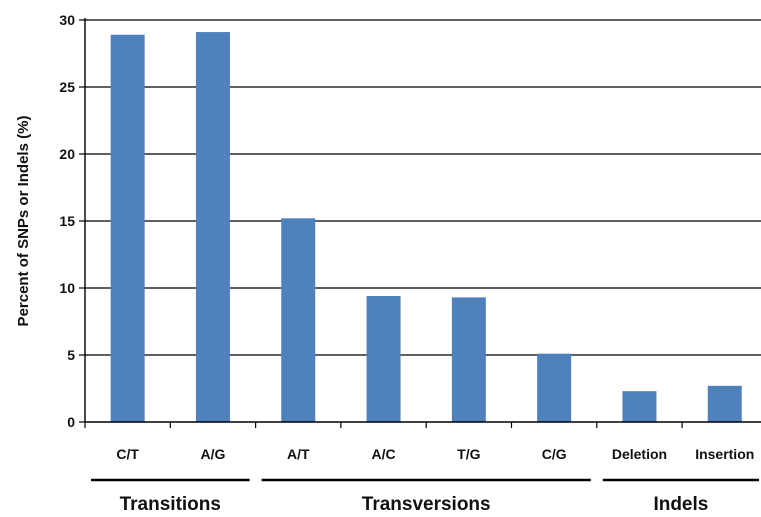 Image resolution: width=761 pixels, height=517 pixels. What do you see at coordinates (71, 422) in the screenshot?
I see `y-tick-label: 0` at bounding box center [71, 422].